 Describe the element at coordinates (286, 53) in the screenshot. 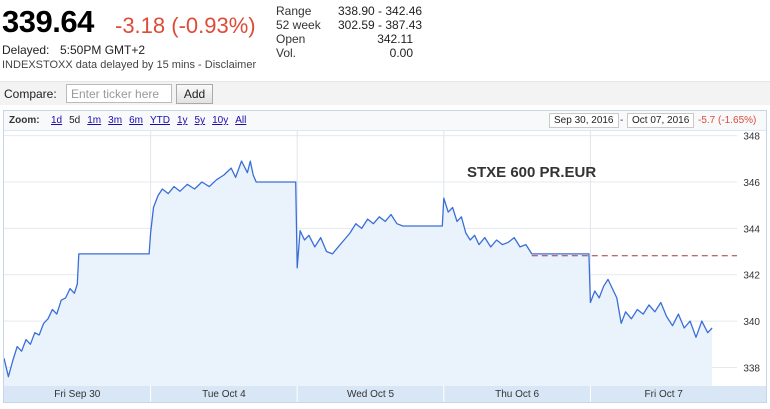

I see `stat-label: Vol.` at that location.